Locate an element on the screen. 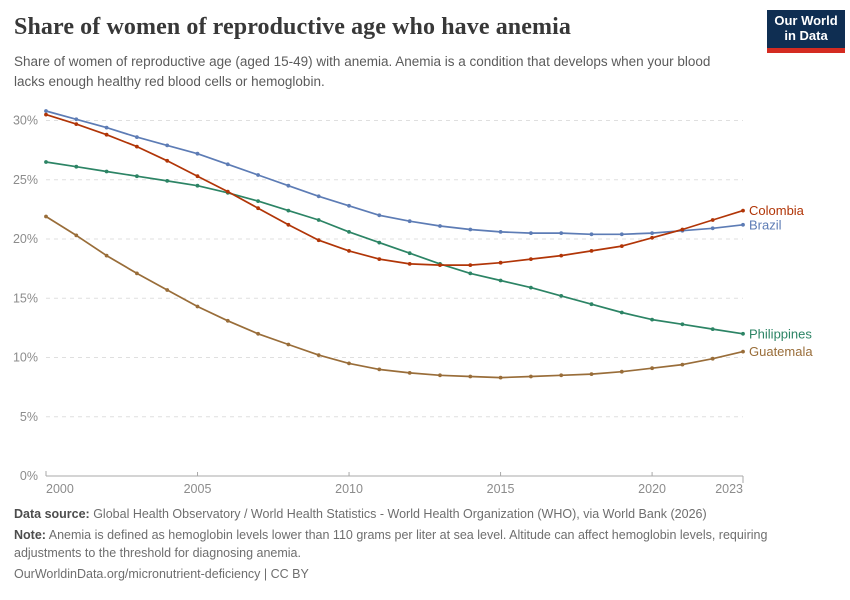 The image size is (850, 600). x-tick-label-2015: 2015 is located at coordinates (501, 489).